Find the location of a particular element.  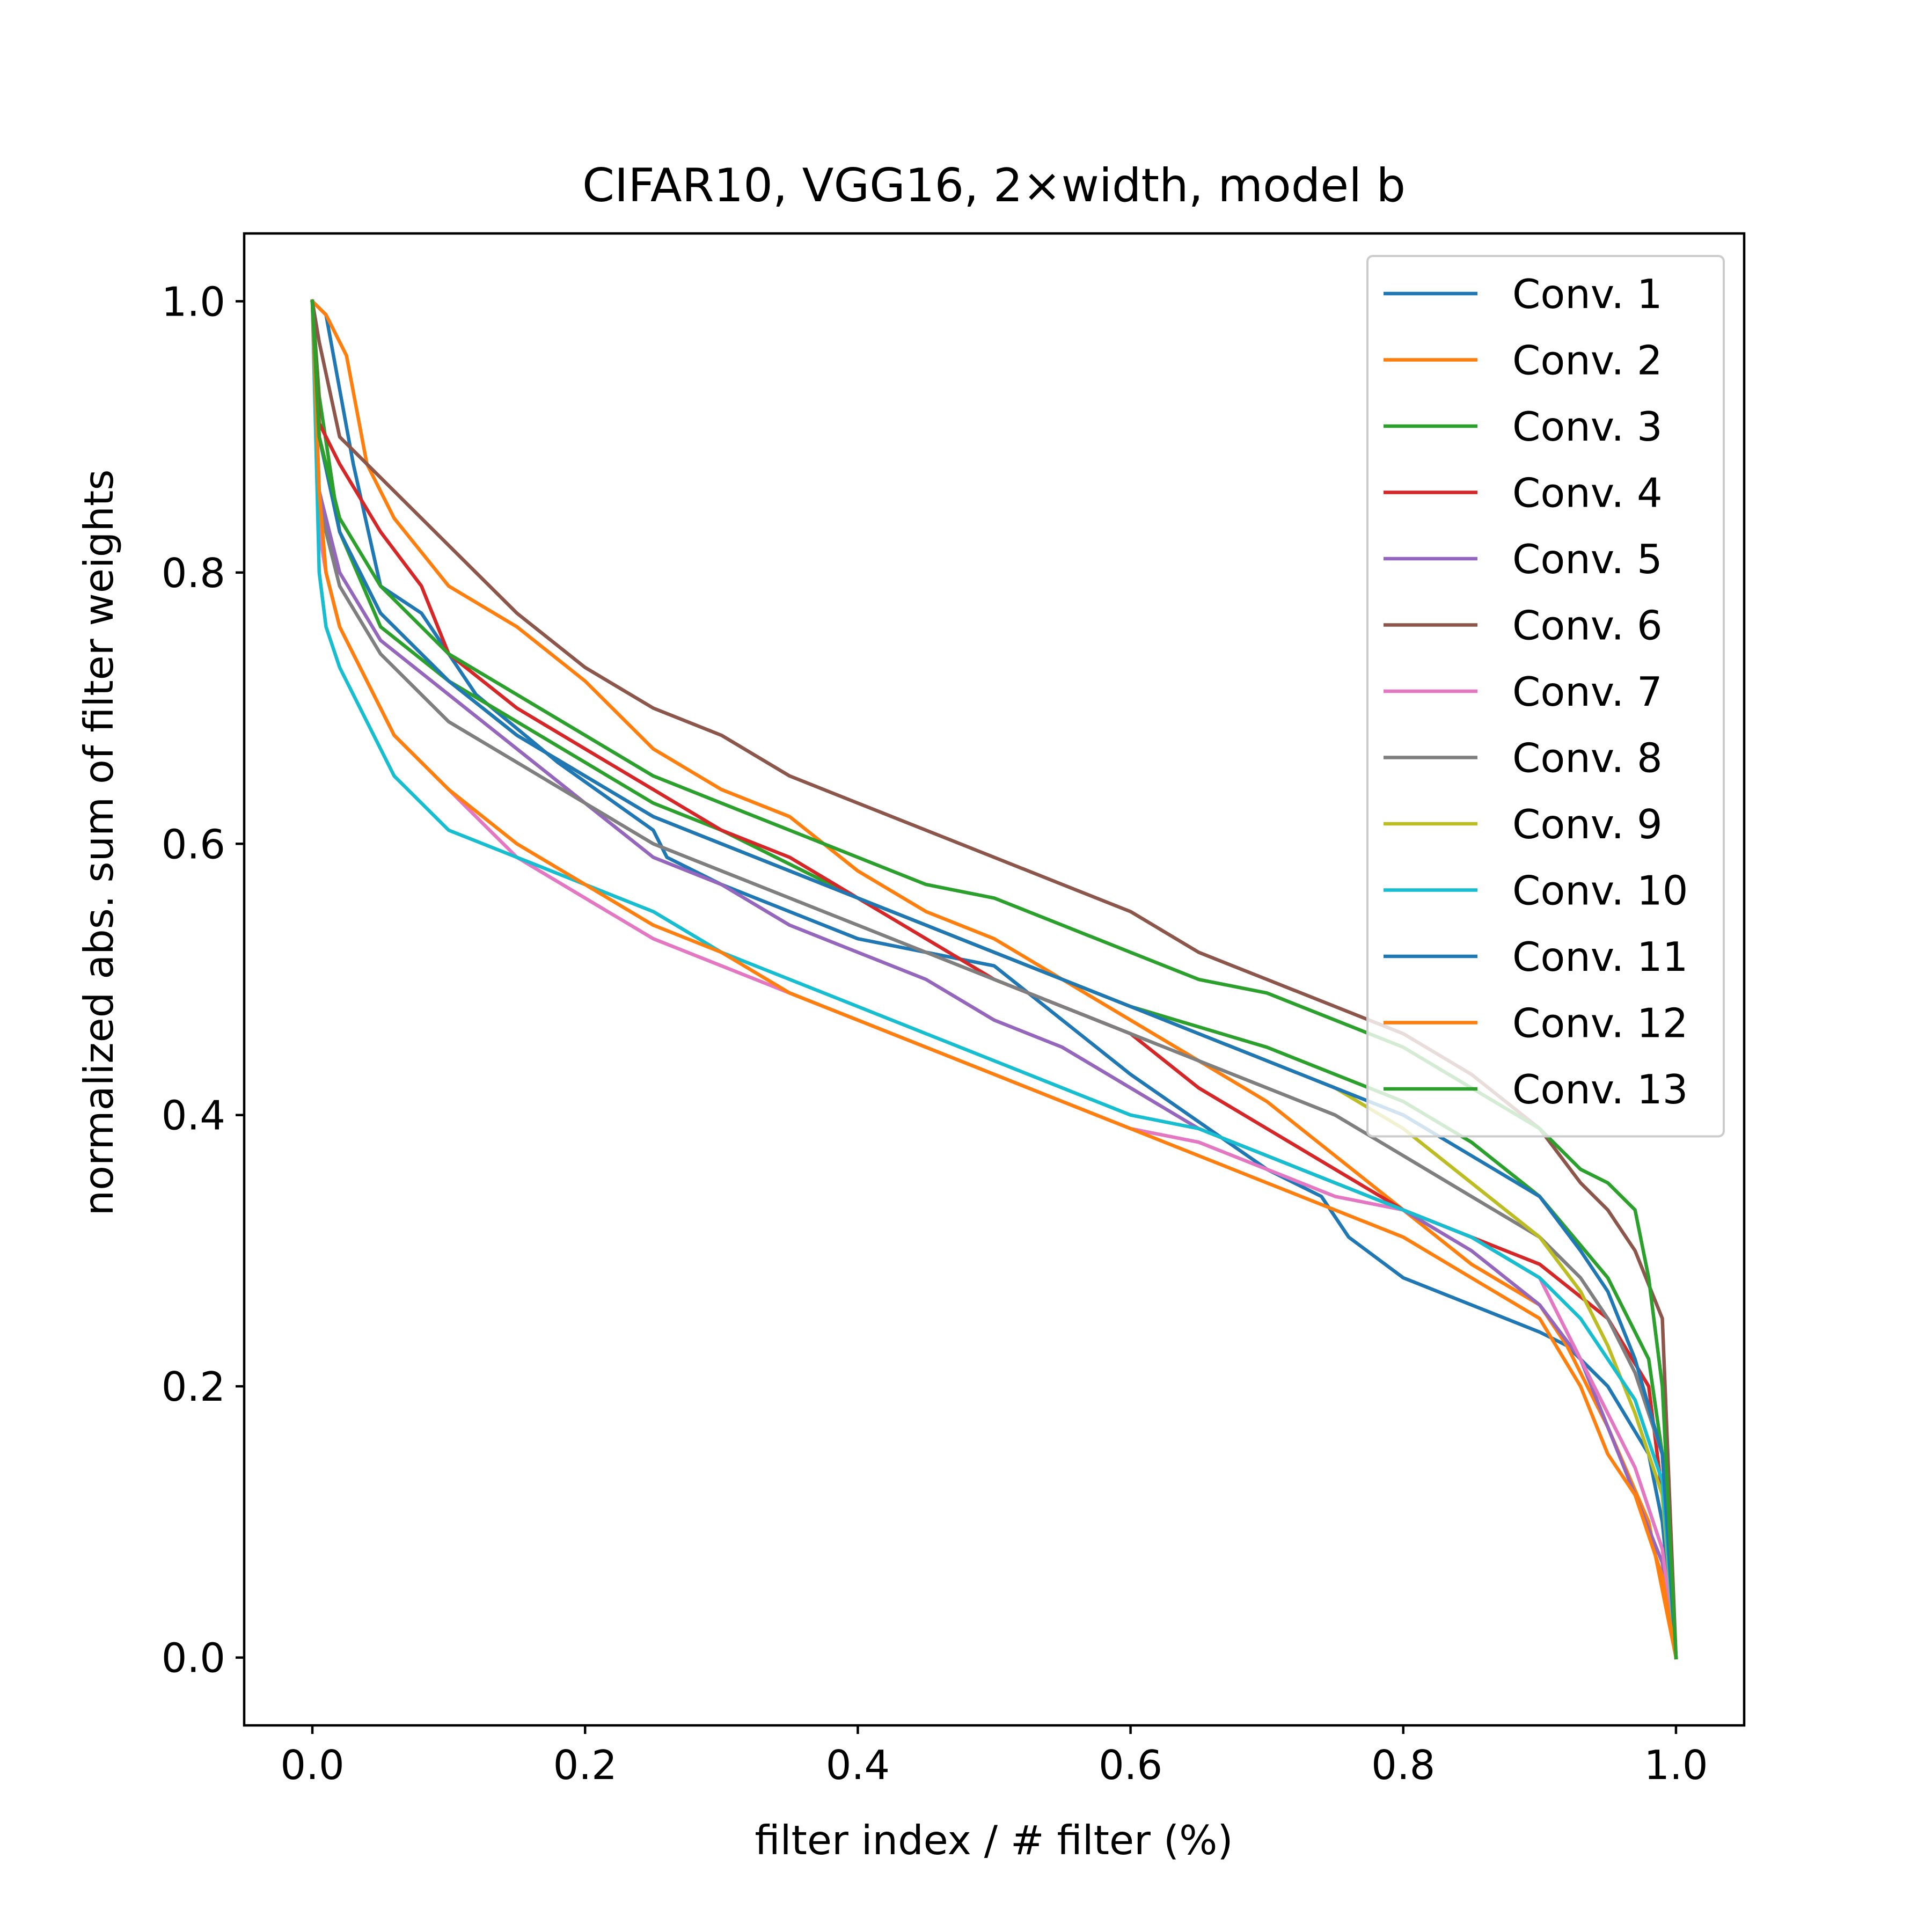

x-tick-label: 0.4 is located at coordinates (858, 1765).